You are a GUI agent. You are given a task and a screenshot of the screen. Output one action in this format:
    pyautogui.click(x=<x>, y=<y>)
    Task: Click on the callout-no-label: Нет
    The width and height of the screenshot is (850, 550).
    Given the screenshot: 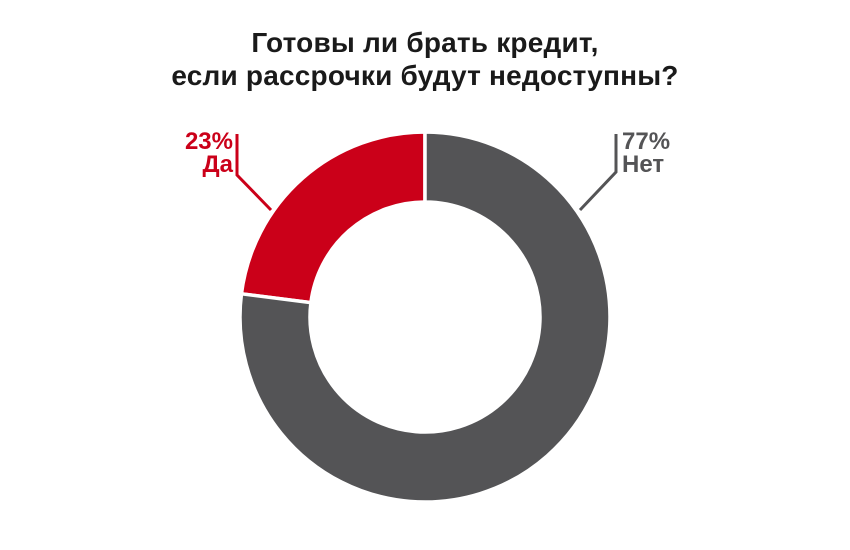 What is the action you would take?
    pyautogui.click(x=643, y=164)
    